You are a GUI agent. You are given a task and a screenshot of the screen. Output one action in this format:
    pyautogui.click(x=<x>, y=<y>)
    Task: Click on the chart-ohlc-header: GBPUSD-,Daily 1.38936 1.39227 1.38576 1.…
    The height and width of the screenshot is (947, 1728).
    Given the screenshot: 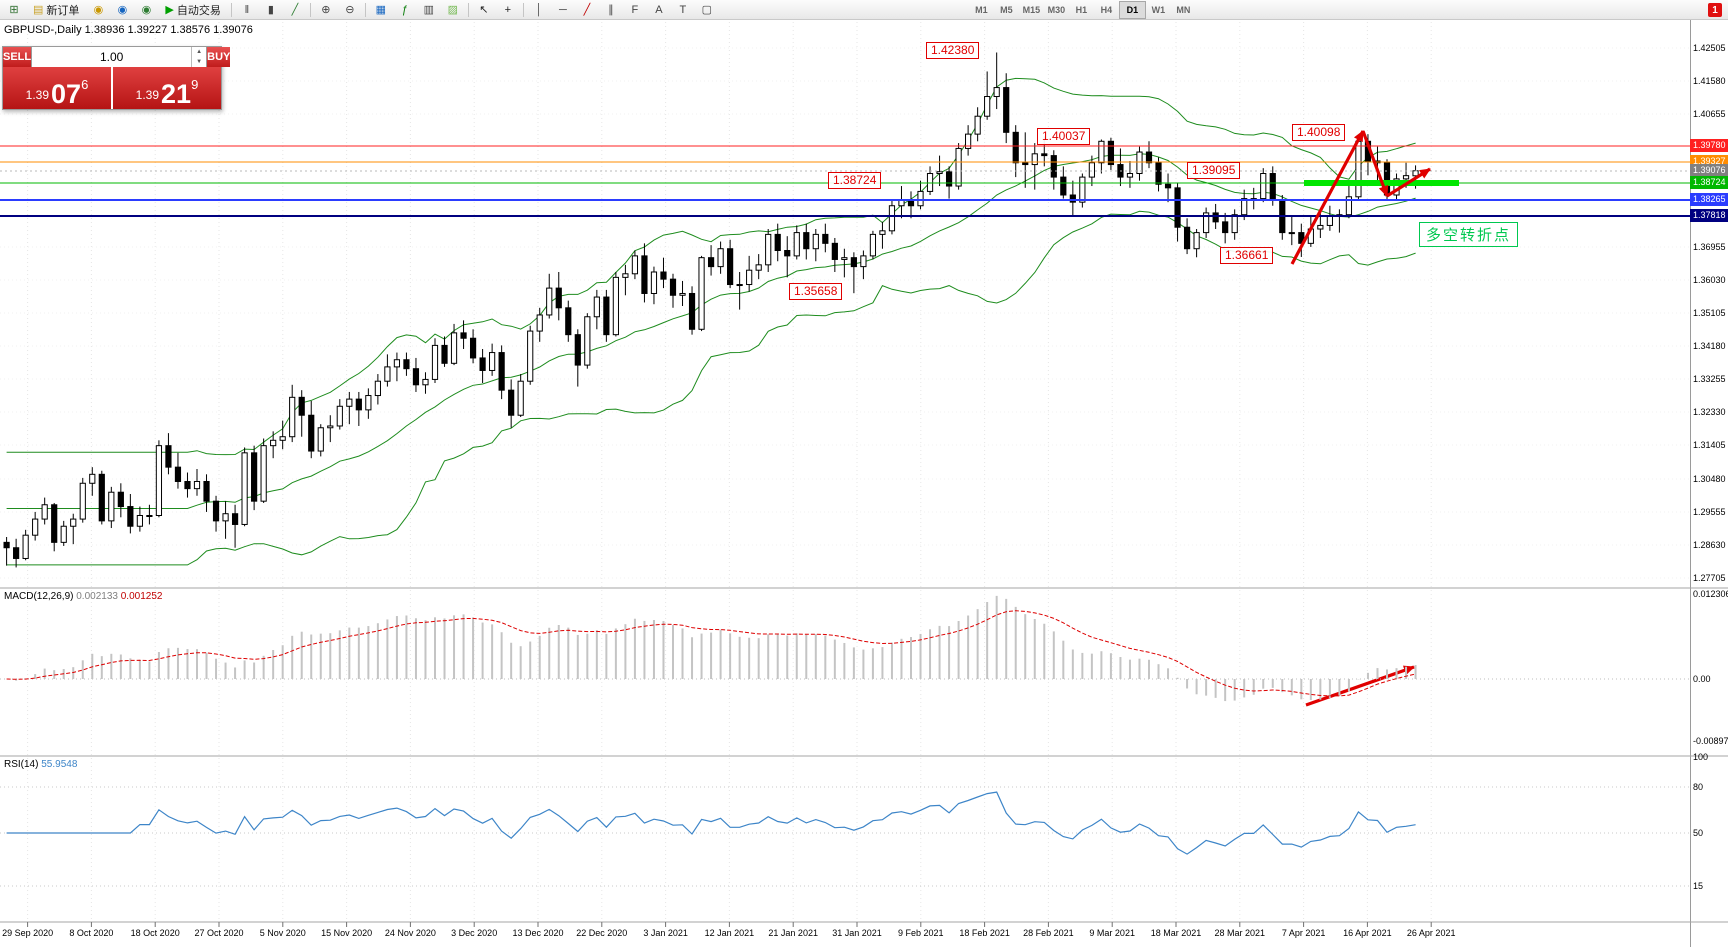 What is the action you would take?
    pyautogui.click(x=128, y=30)
    